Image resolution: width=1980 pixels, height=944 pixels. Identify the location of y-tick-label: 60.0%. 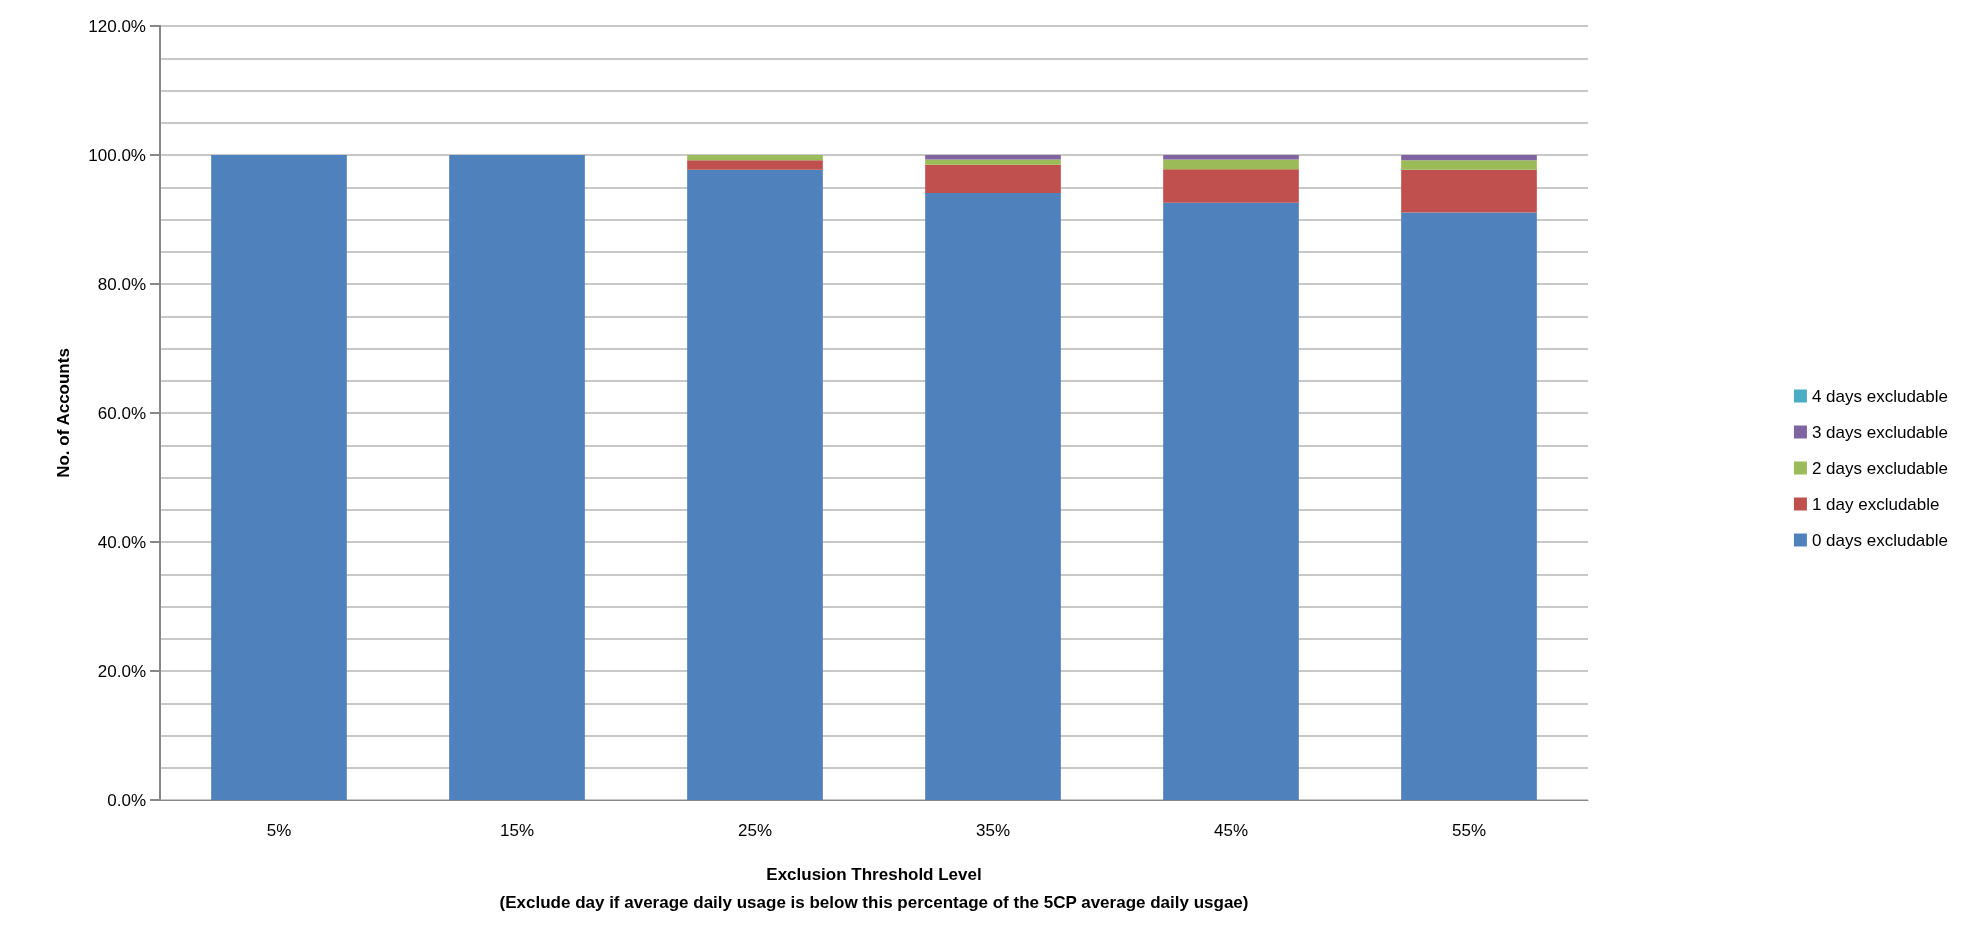
(121, 413).